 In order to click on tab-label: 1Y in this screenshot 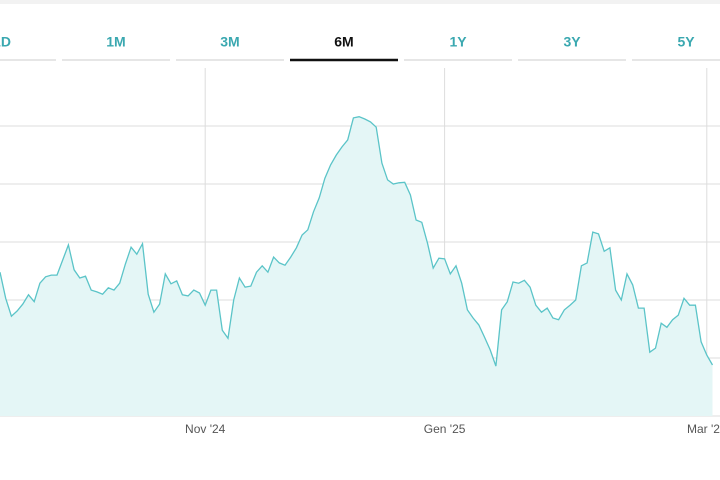, I will do `click(458, 42)`.